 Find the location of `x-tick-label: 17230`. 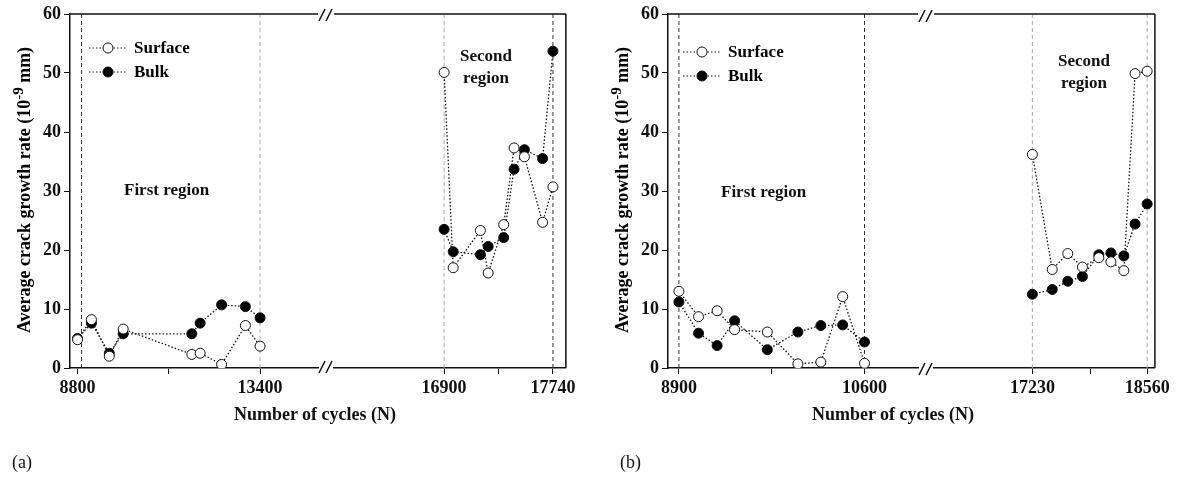

x-tick-label: 17230 is located at coordinates (1032, 387).